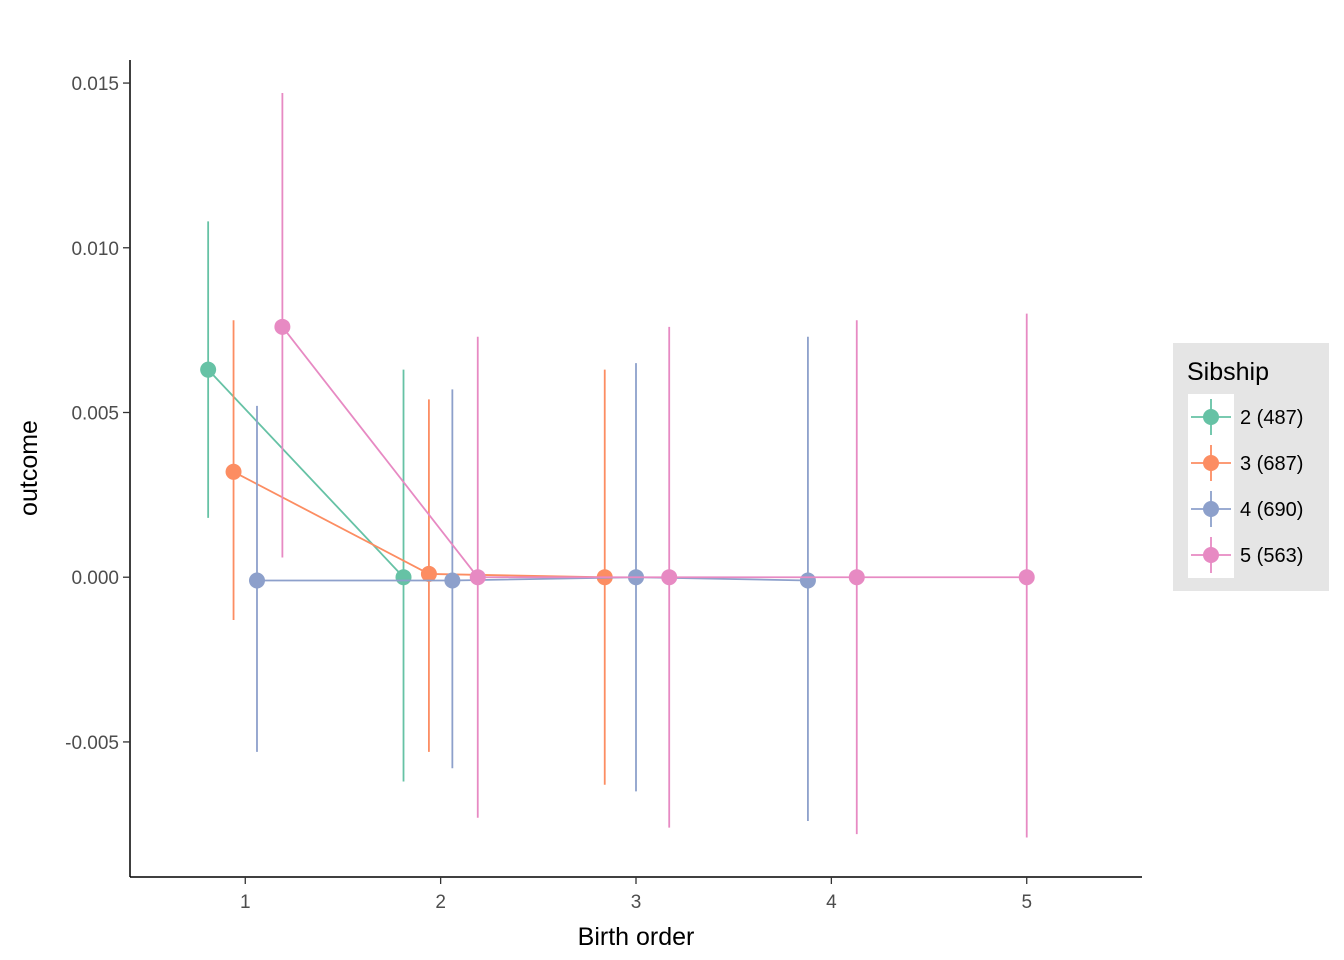  I want to click on legend: Sibship 2 (487) 3 (687) 4 (690) 5 (563), so click(1251, 467).